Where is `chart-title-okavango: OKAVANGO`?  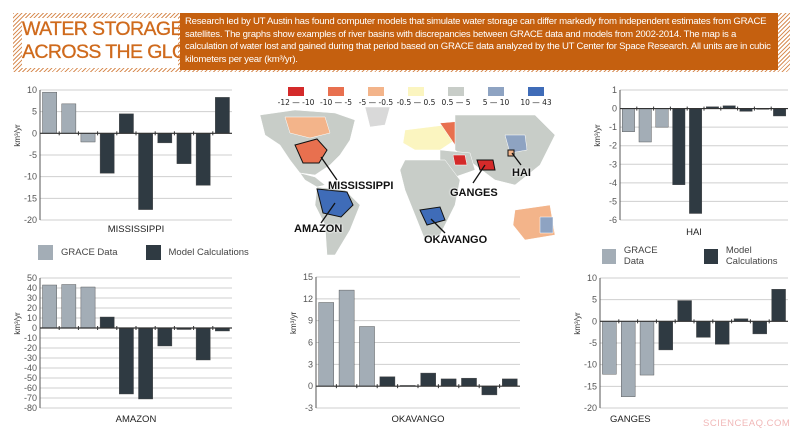
chart-title-okavango: OKAVANGO is located at coordinates (418, 419).